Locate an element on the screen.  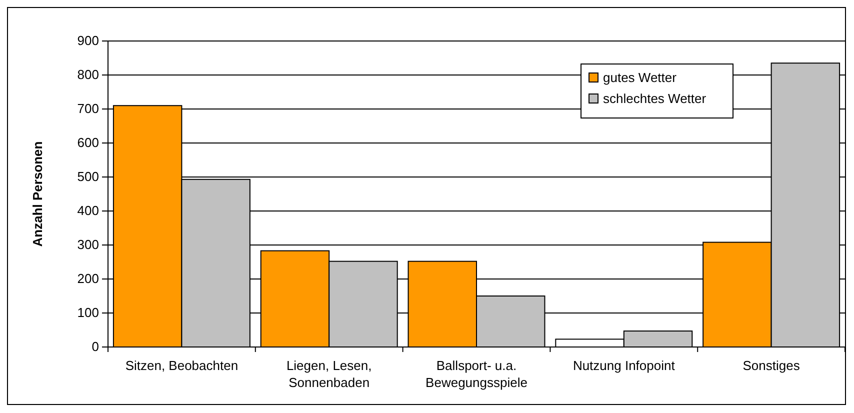
legend-label: gutes Wetter is located at coordinates (640, 77).